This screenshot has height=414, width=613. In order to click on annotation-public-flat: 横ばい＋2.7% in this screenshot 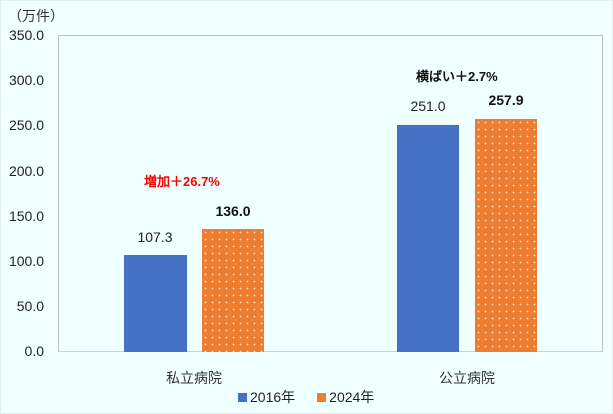, I will do `click(457, 76)`.